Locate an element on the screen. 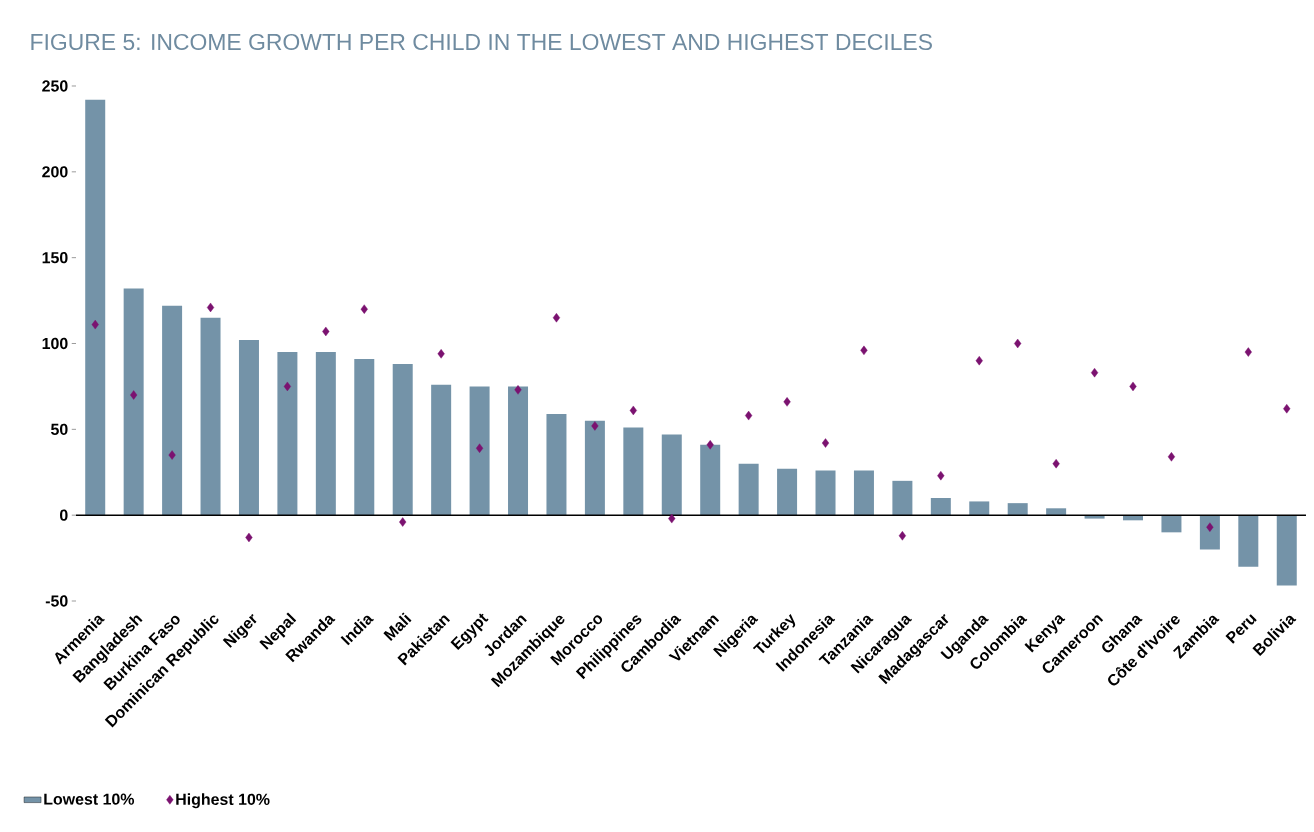  legend-label: Lowest 10% is located at coordinates (89, 799).